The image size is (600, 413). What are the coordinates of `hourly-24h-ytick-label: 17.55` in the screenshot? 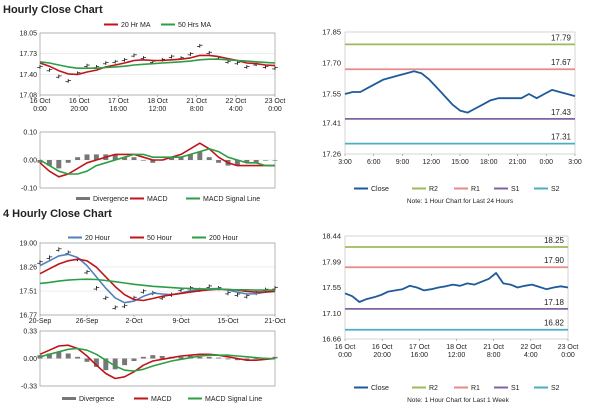 It's located at (331, 94).